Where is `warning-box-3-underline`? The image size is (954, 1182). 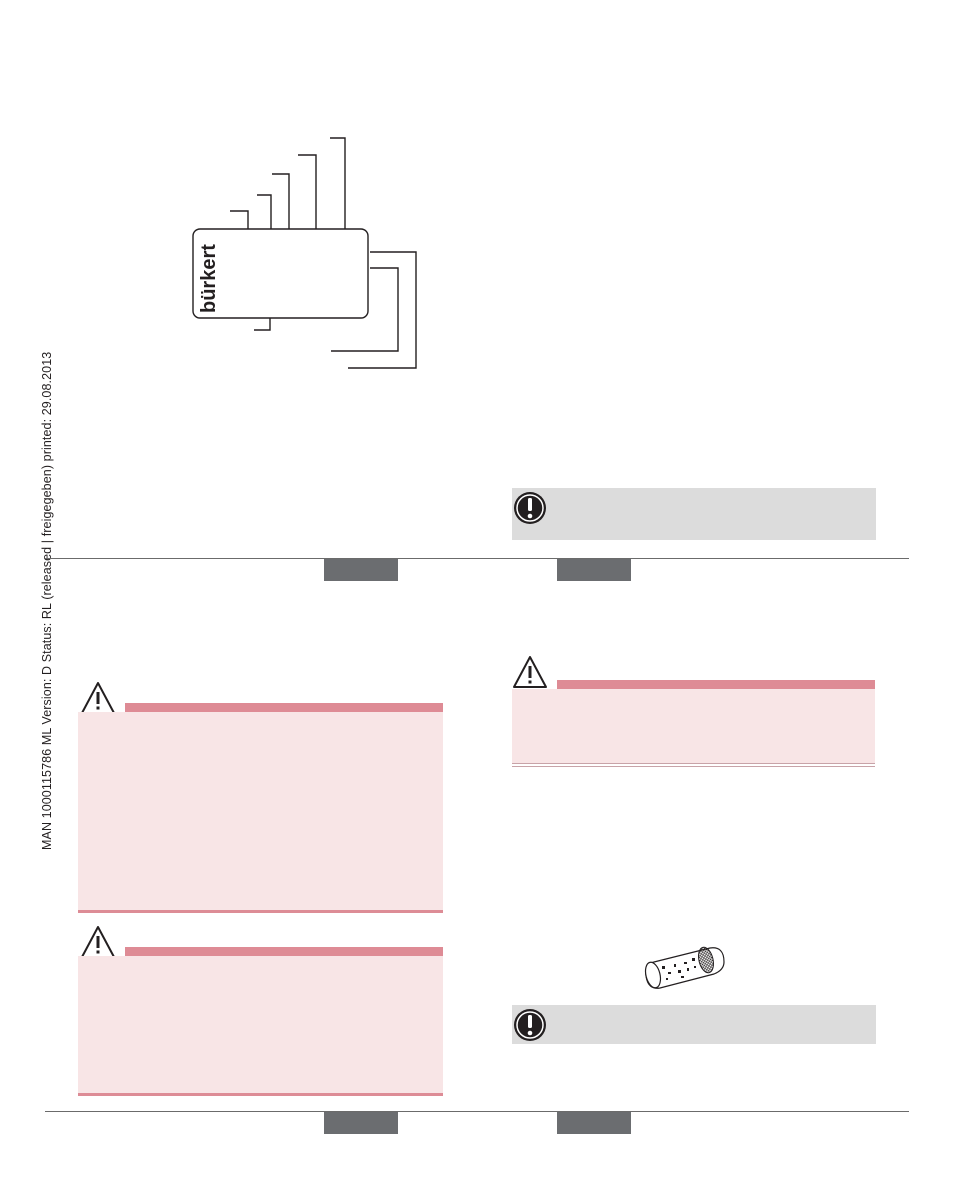
warning-box-3-underline is located at coordinates (693, 766).